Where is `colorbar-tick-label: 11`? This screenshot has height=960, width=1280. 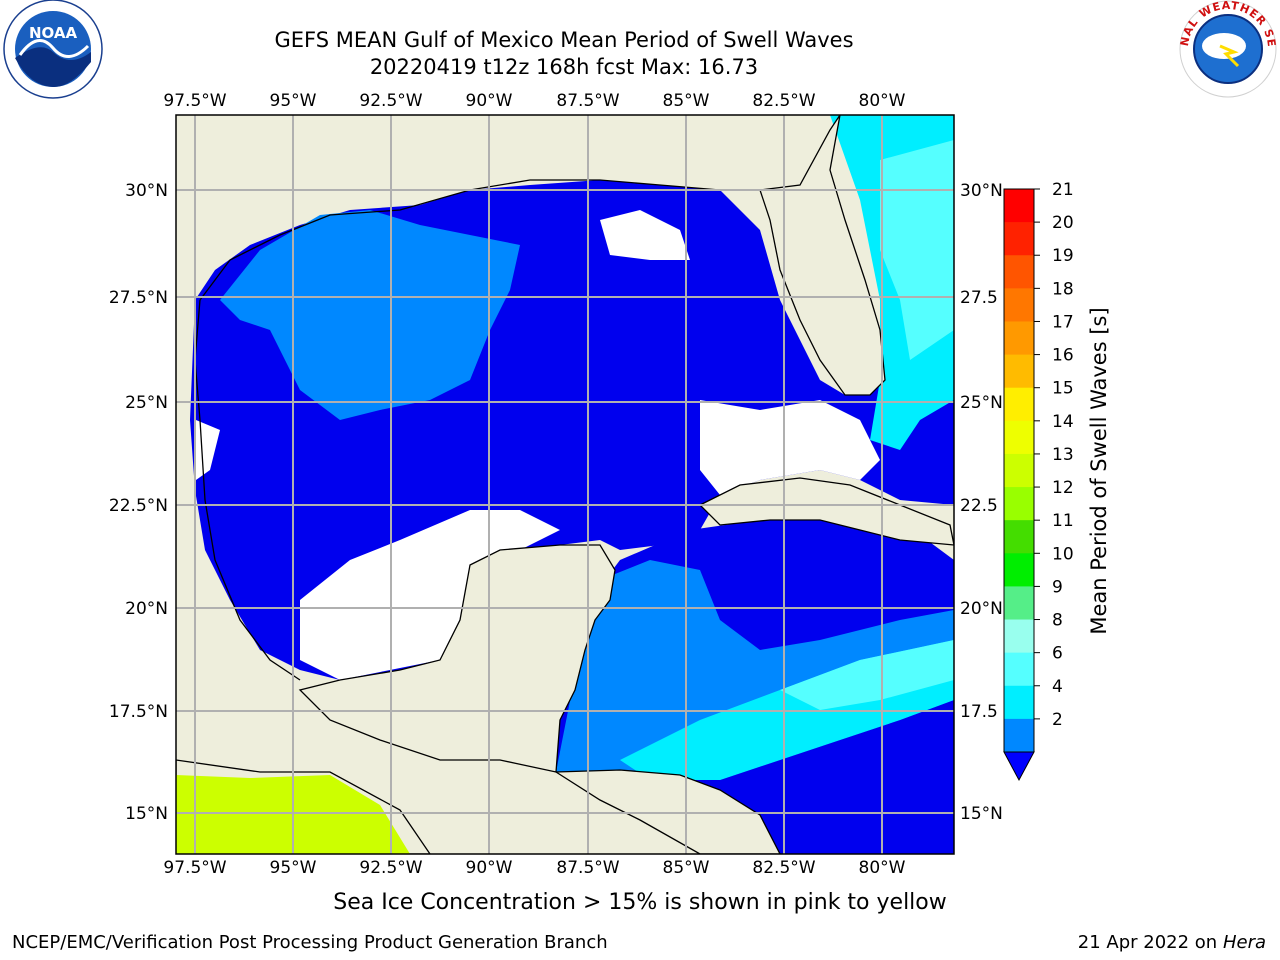 colorbar-tick-label: 11 is located at coordinates (1063, 521).